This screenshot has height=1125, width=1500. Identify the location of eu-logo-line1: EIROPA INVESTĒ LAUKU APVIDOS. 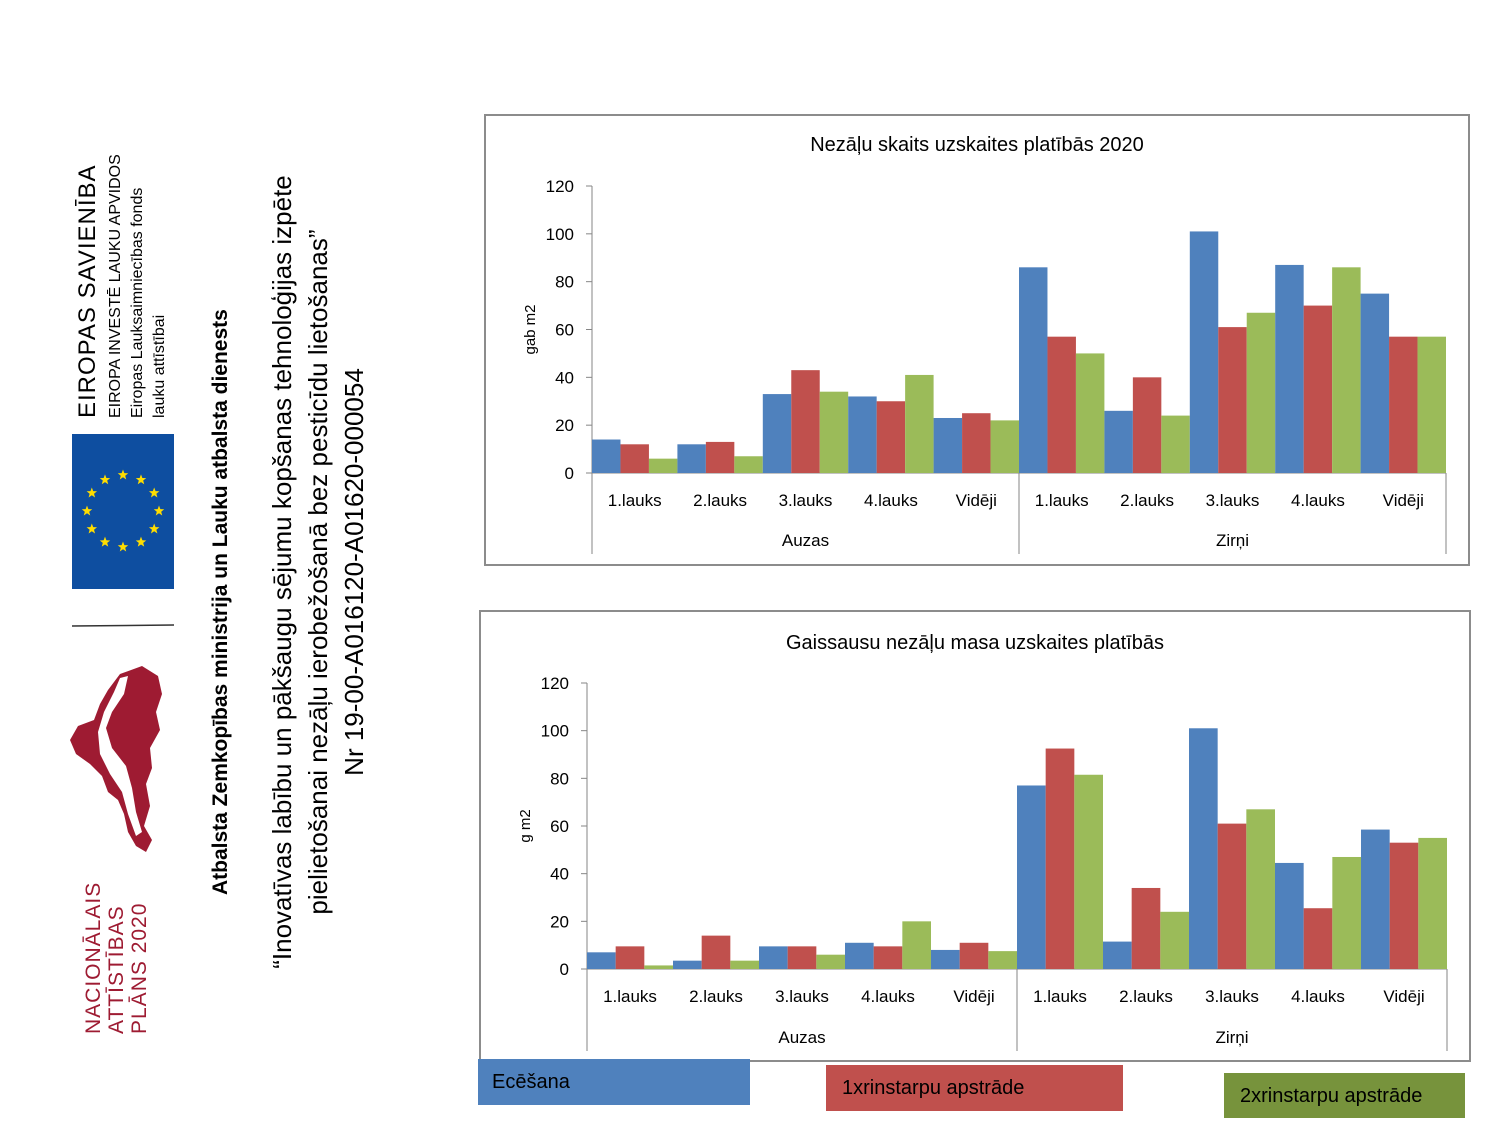
(115, 286).